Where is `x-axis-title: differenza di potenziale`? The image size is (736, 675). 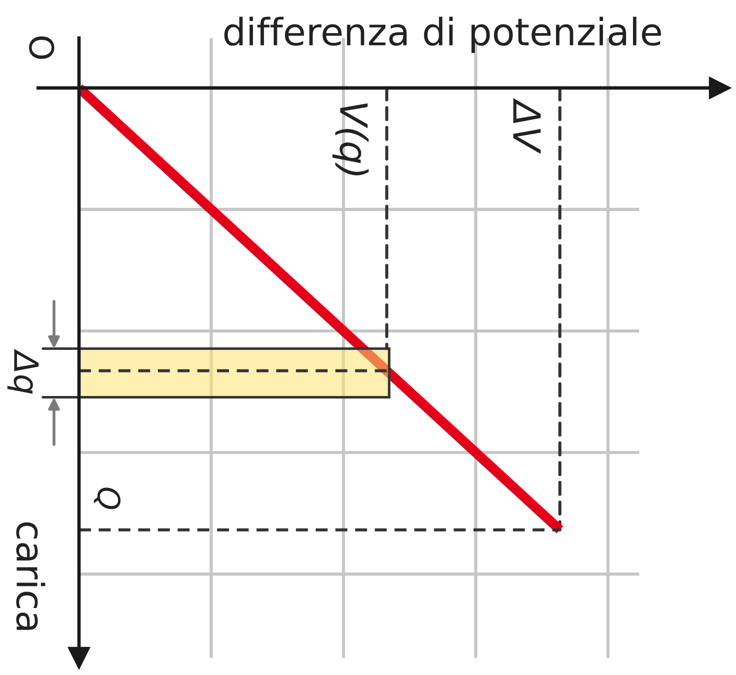
x-axis-title: differenza di potenziale is located at coordinates (442, 35).